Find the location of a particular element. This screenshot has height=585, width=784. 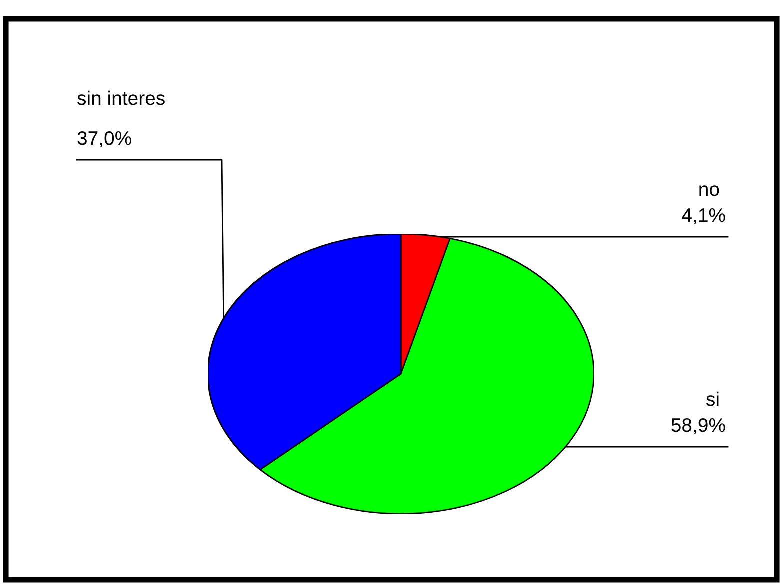

slice-label: no is located at coordinates (710, 191).